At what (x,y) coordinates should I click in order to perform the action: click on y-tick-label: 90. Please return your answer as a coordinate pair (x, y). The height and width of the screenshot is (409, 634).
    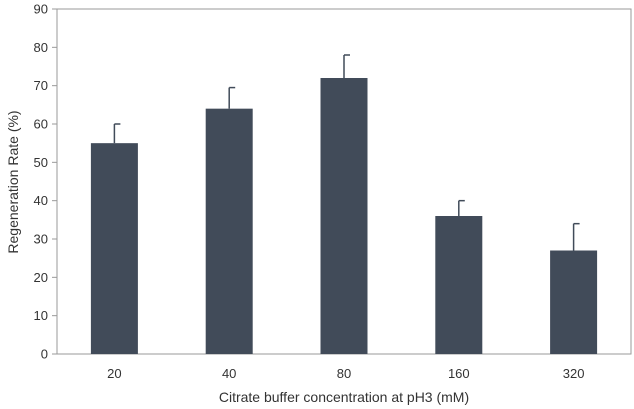
    Looking at the image, I should click on (41, 9).